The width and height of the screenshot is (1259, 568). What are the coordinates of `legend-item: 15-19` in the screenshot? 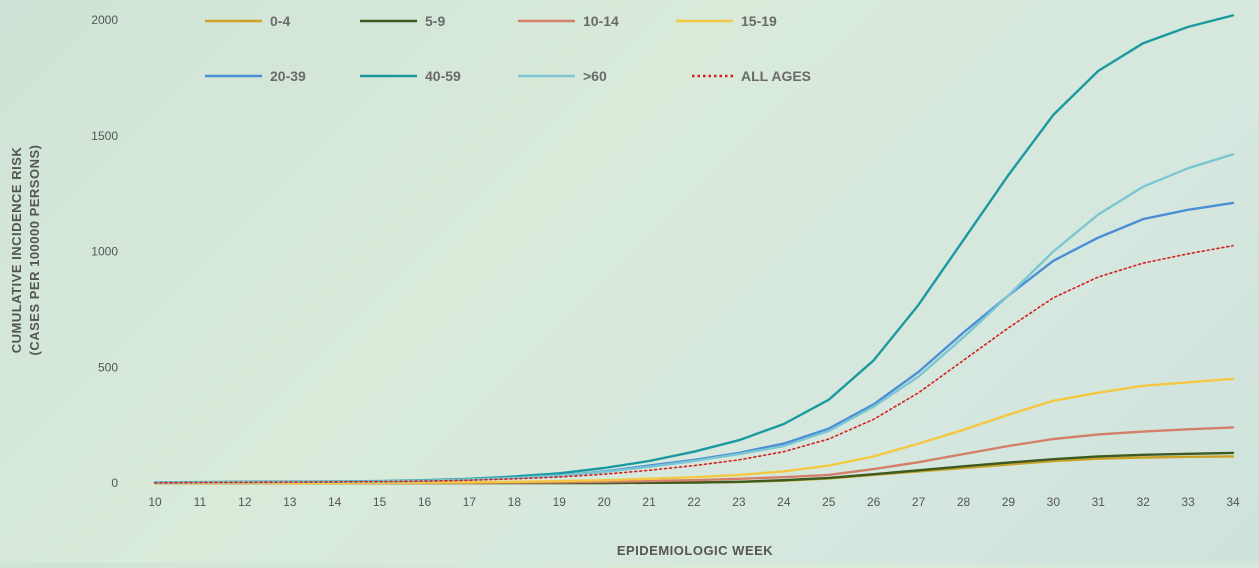 It's located at (726, 21).